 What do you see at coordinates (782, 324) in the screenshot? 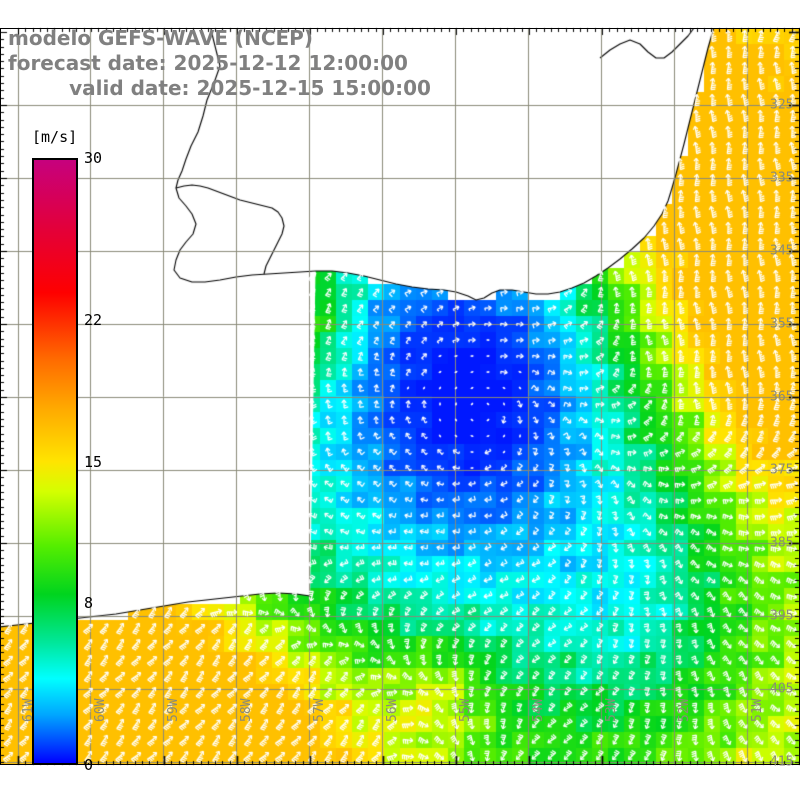
I see `y-tick-label-355: 355` at bounding box center [782, 324].